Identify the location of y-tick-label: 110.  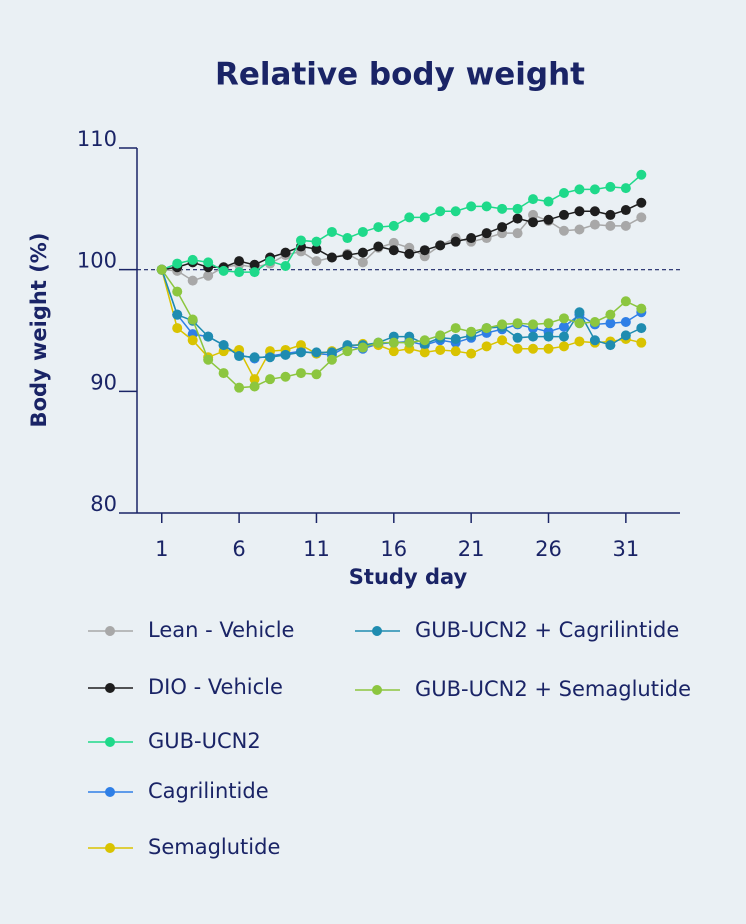
(97, 139).